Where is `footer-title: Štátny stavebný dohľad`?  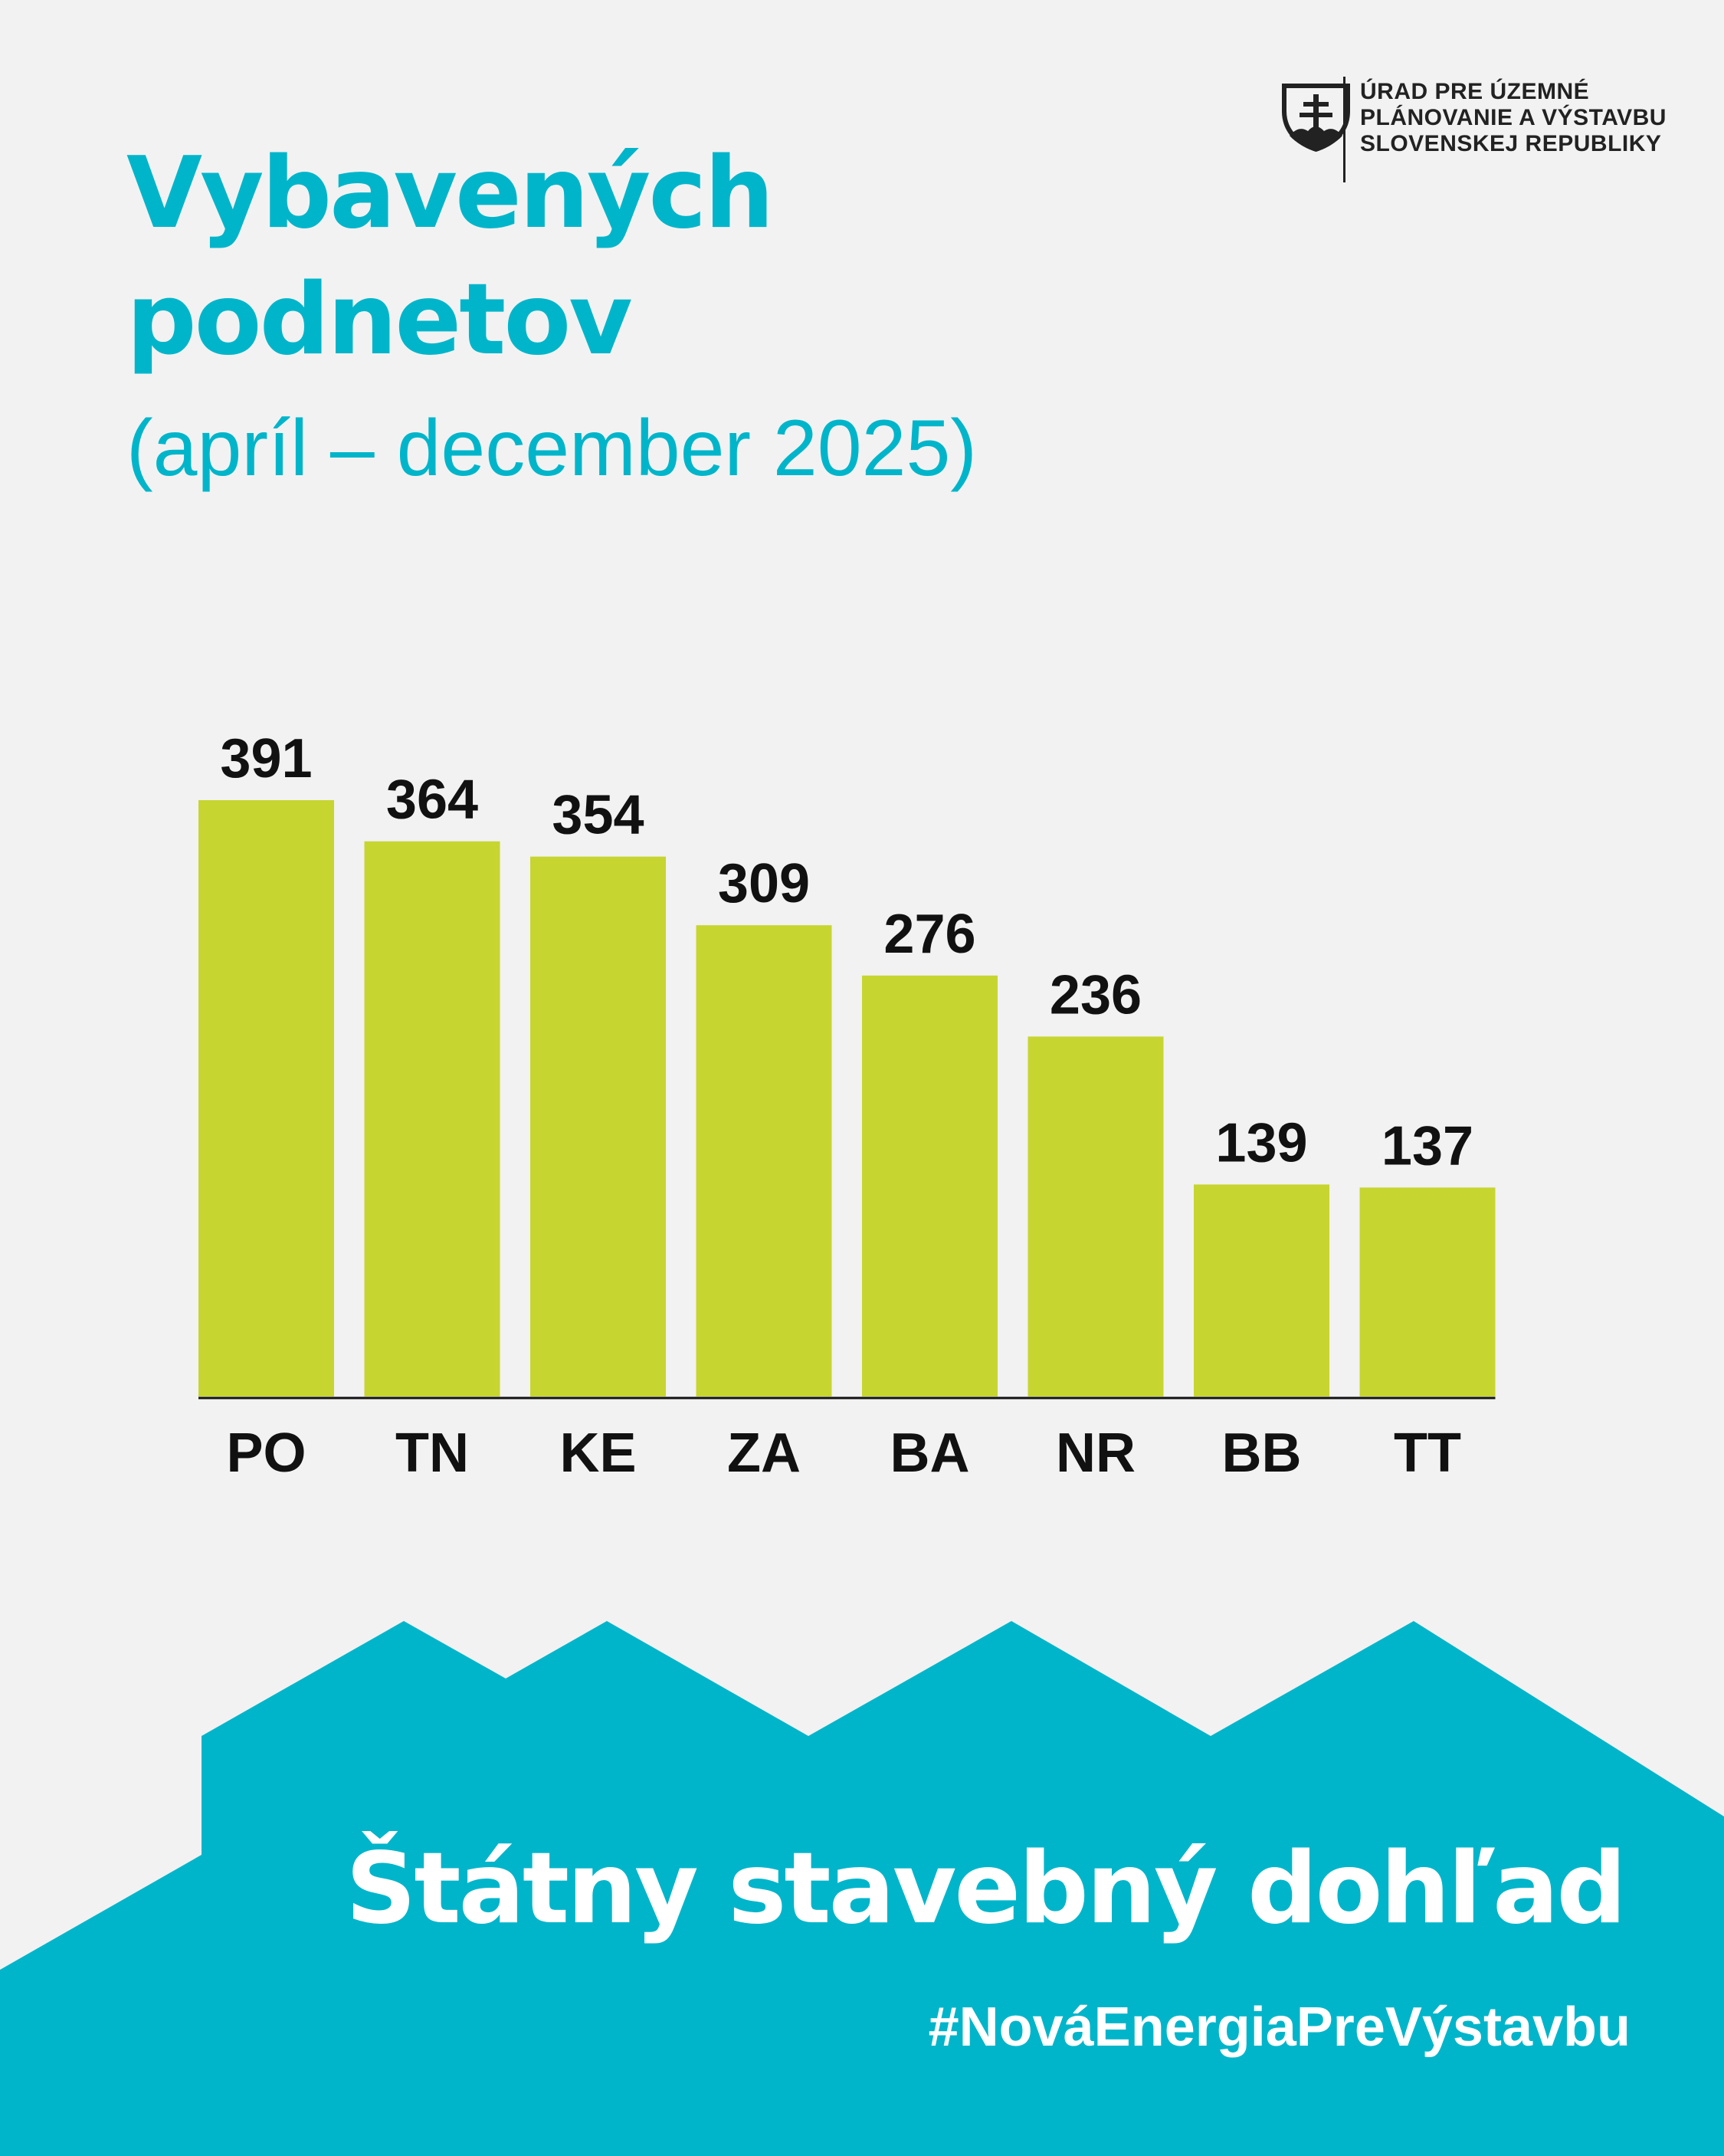 footer-title: Štátny stavebný dohľad is located at coordinates (987, 1889).